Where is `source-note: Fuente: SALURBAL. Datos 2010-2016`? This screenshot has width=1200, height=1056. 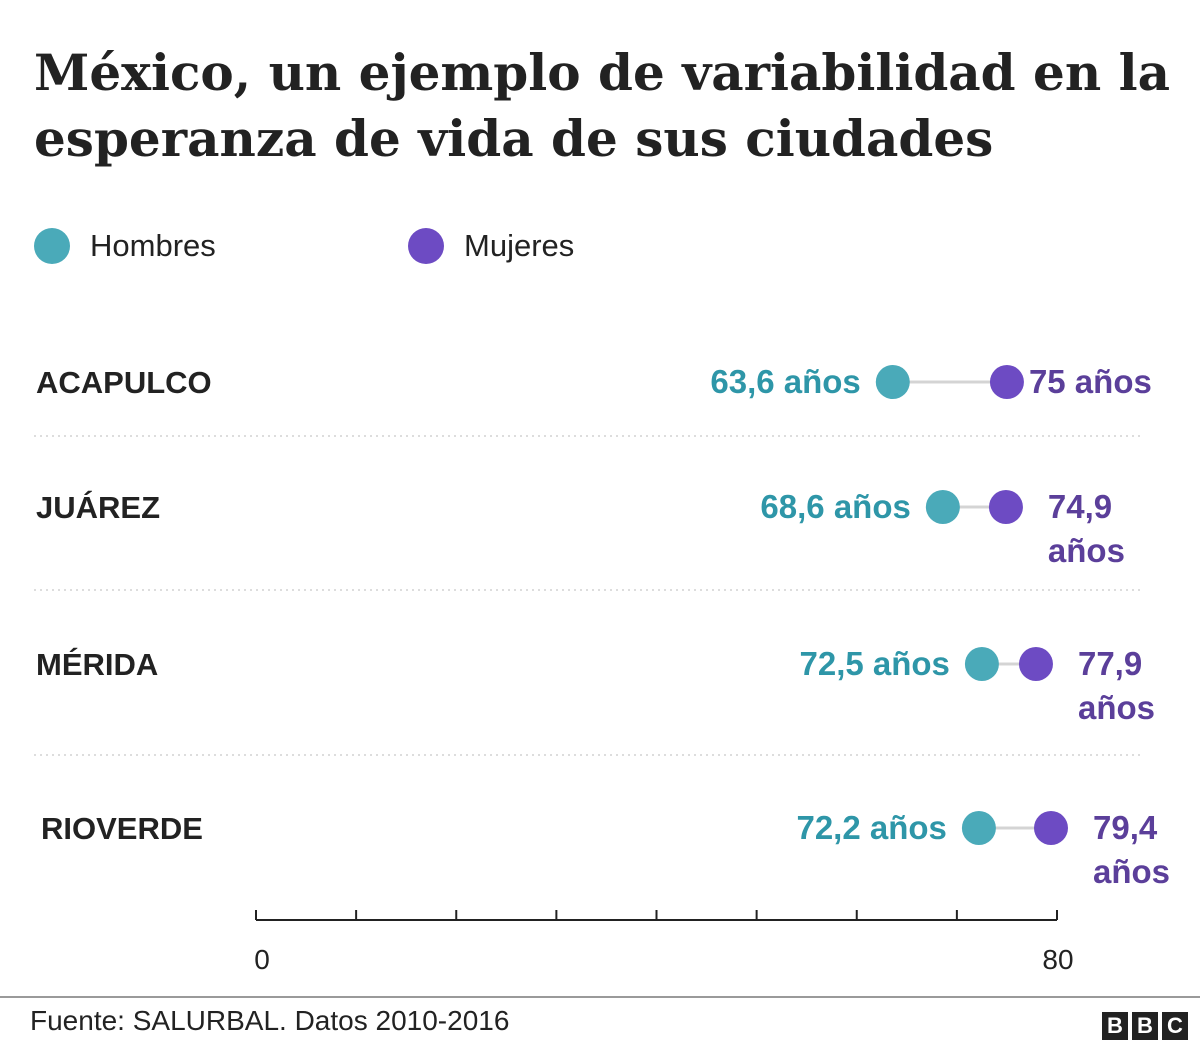 source-note: Fuente: SALURBAL. Datos 2010-2016 is located at coordinates (270, 1020).